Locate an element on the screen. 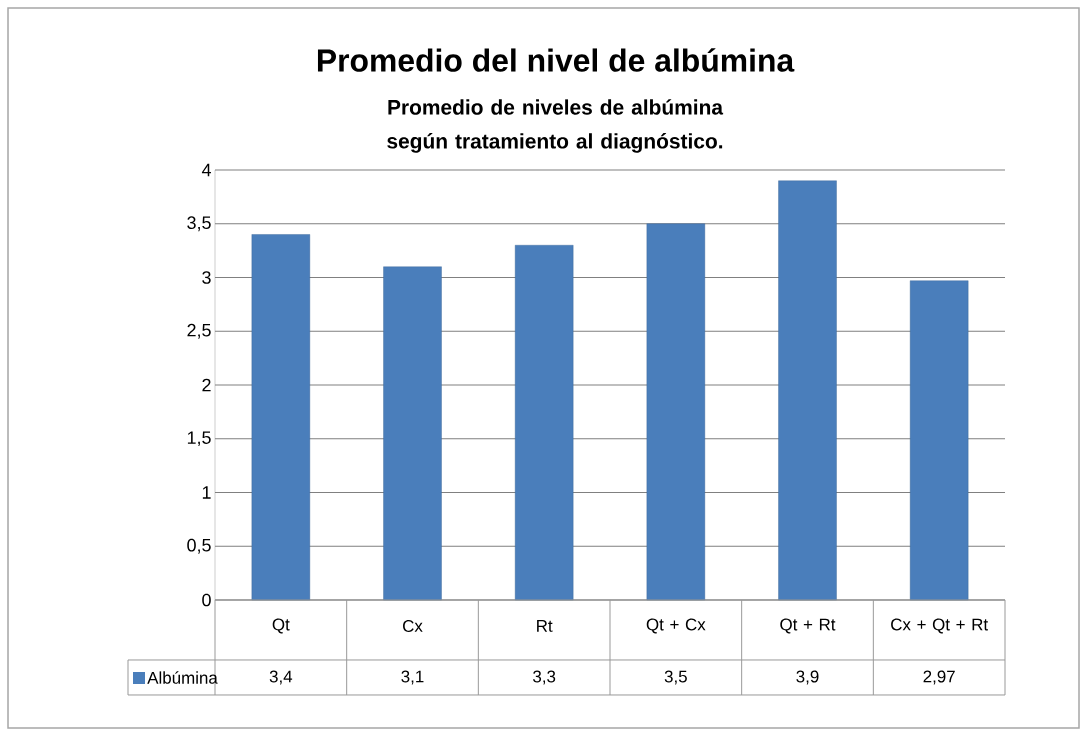  y-tick-label: 4 is located at coordinates (206, 170).